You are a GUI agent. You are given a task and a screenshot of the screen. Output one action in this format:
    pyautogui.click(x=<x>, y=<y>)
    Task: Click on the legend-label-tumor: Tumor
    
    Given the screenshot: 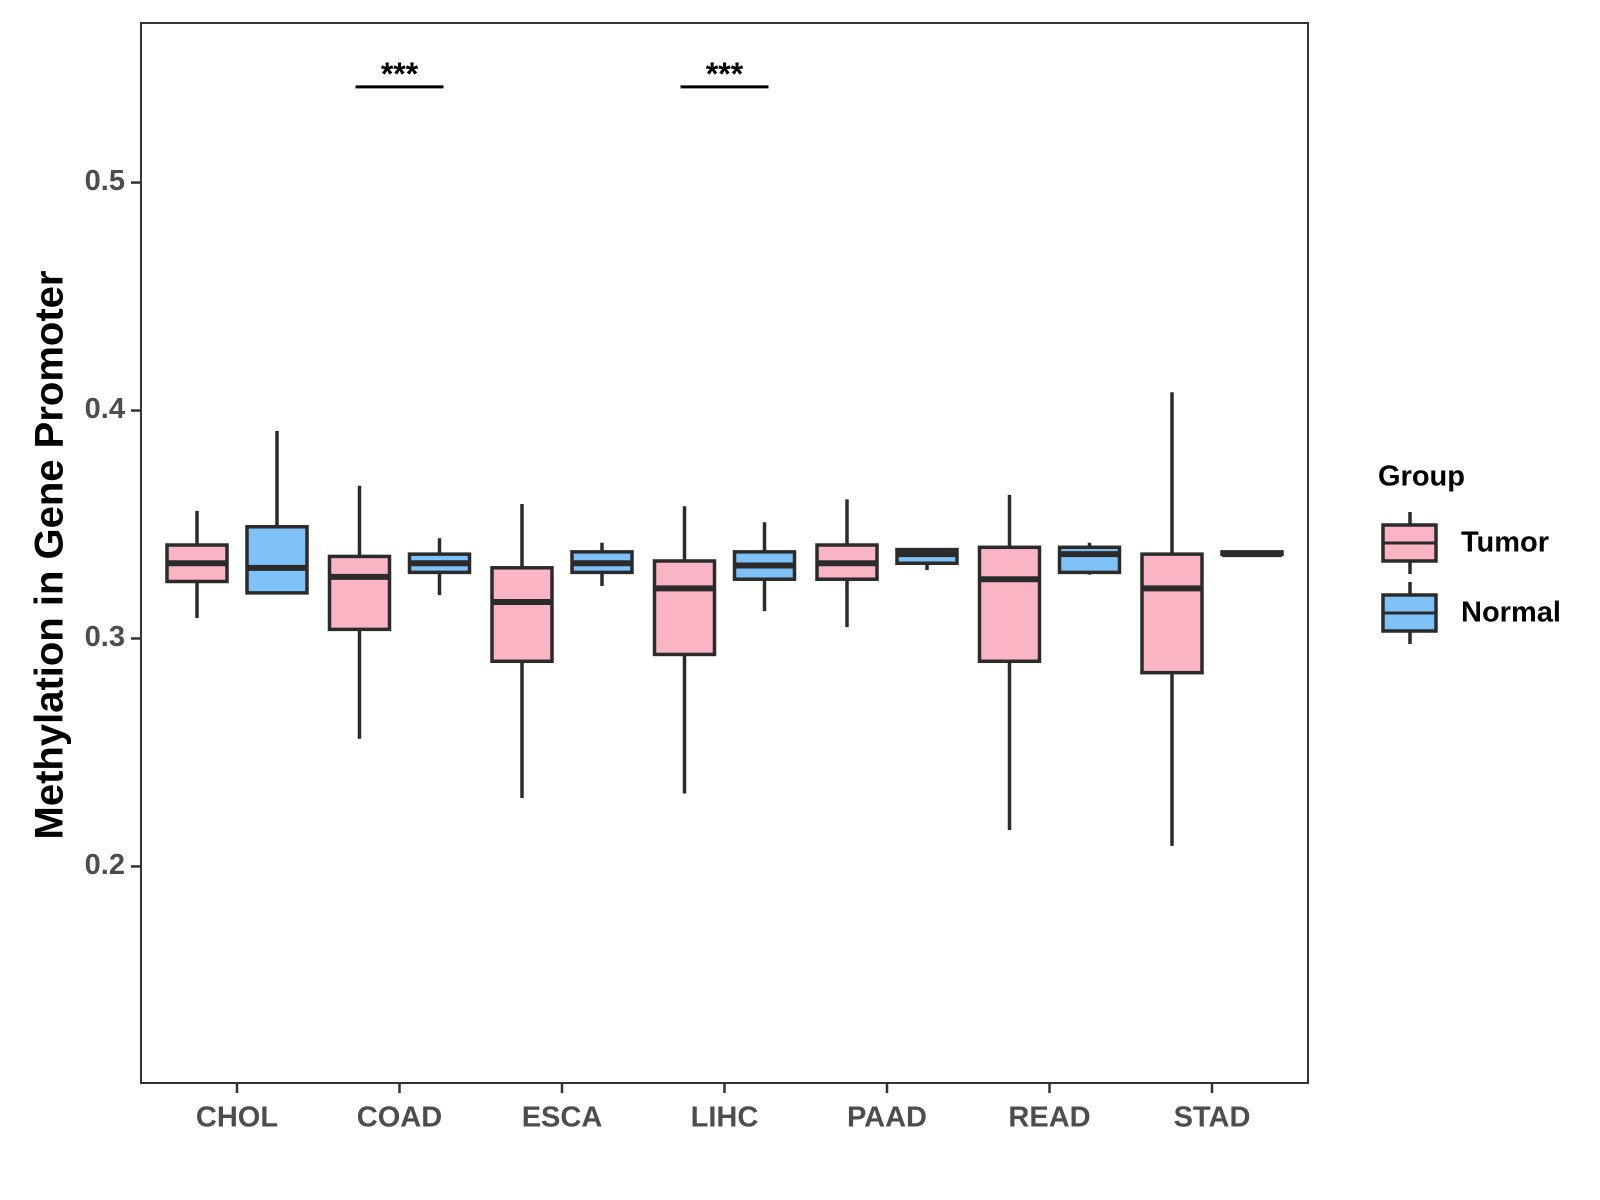 What is the action you would take?
    pyautogui.click(x=1505, y=543)
    